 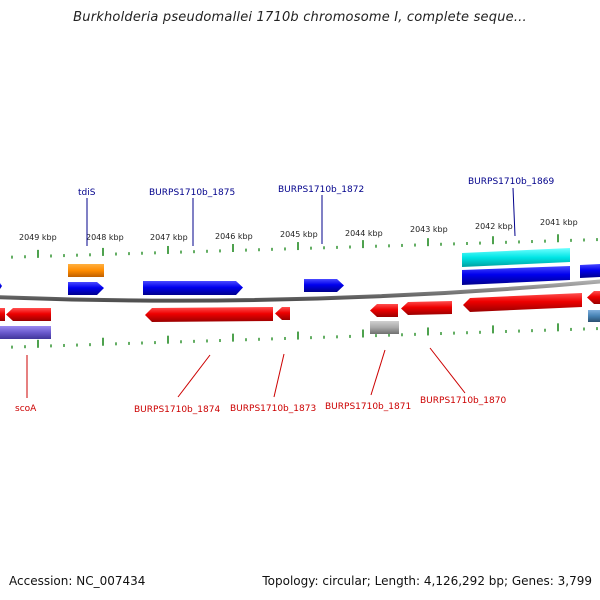 I want to click on gene-label-scoA: scoA, so click(x=26, y=409).